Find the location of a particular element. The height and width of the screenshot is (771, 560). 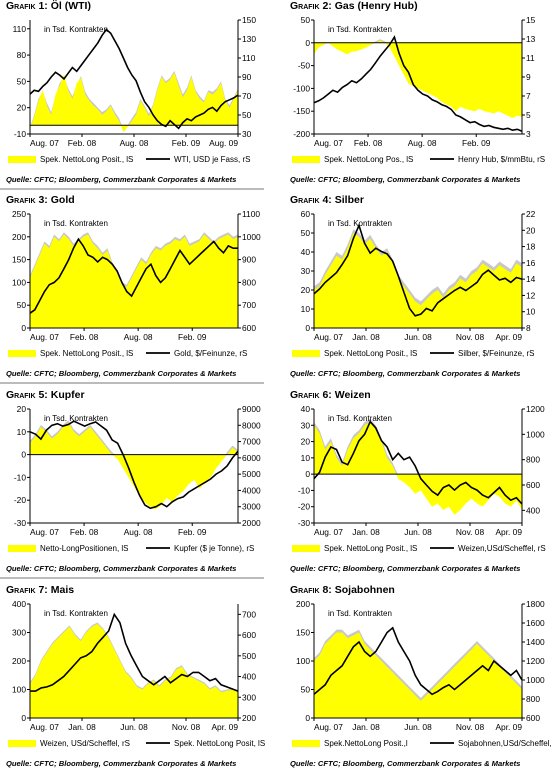

right-tick-label: 7000 is located at coordinates (251, 442).